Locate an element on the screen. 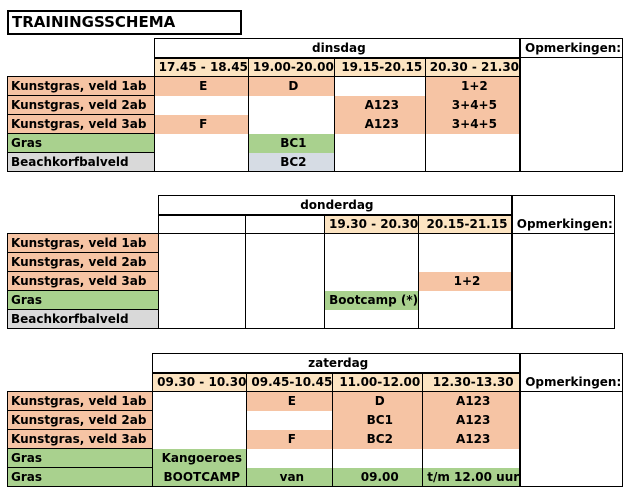 This screenshot has height=503, width=623. table-row: Gras Kangoeroes is located at coordinates (314, 458).